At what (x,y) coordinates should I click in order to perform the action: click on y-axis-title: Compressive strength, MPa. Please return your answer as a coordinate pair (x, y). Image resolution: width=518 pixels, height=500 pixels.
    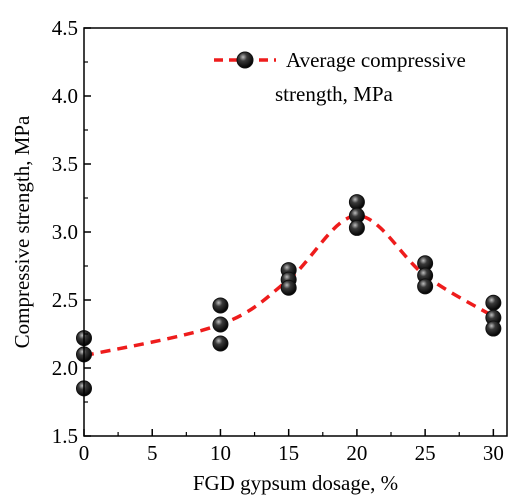
    Looking at the image, I should click on (22, 231).